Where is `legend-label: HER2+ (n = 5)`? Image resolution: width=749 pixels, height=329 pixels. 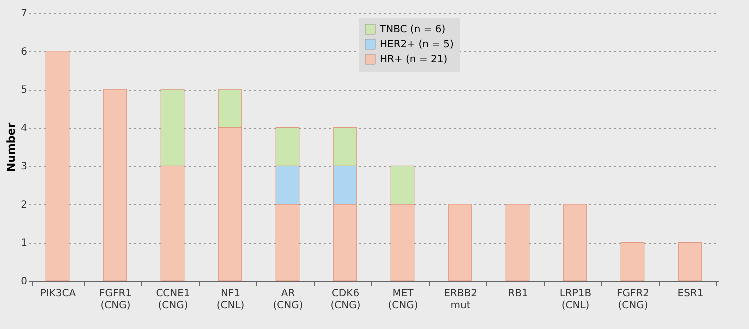 legend-label: HER2+ (n = 5) is located at coordinates (417, 45).